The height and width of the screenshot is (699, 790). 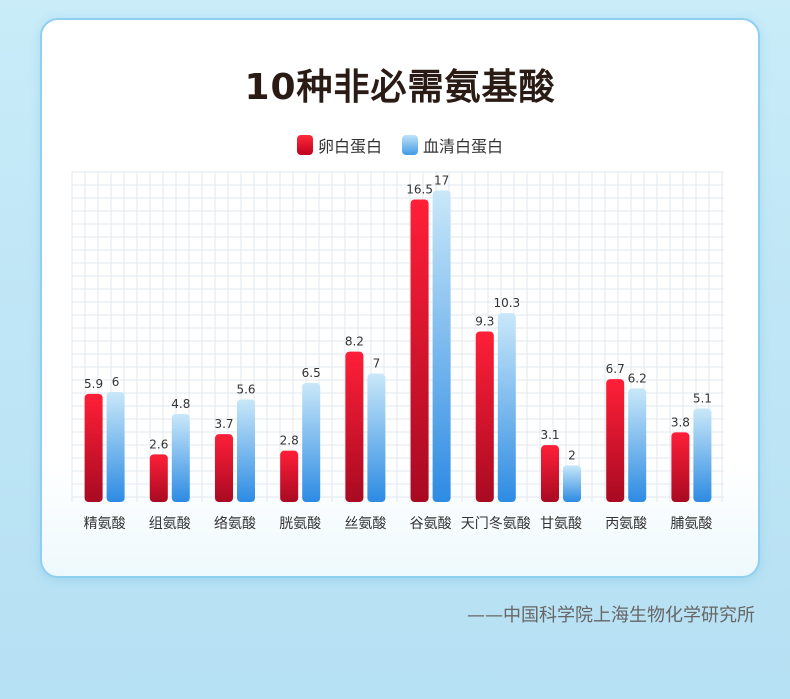 What do you see at coordinates (400, 145) in the screenshot?
I see `legend: 卵白蛋白 血清白蛋白` at bounding box center [400, 145].